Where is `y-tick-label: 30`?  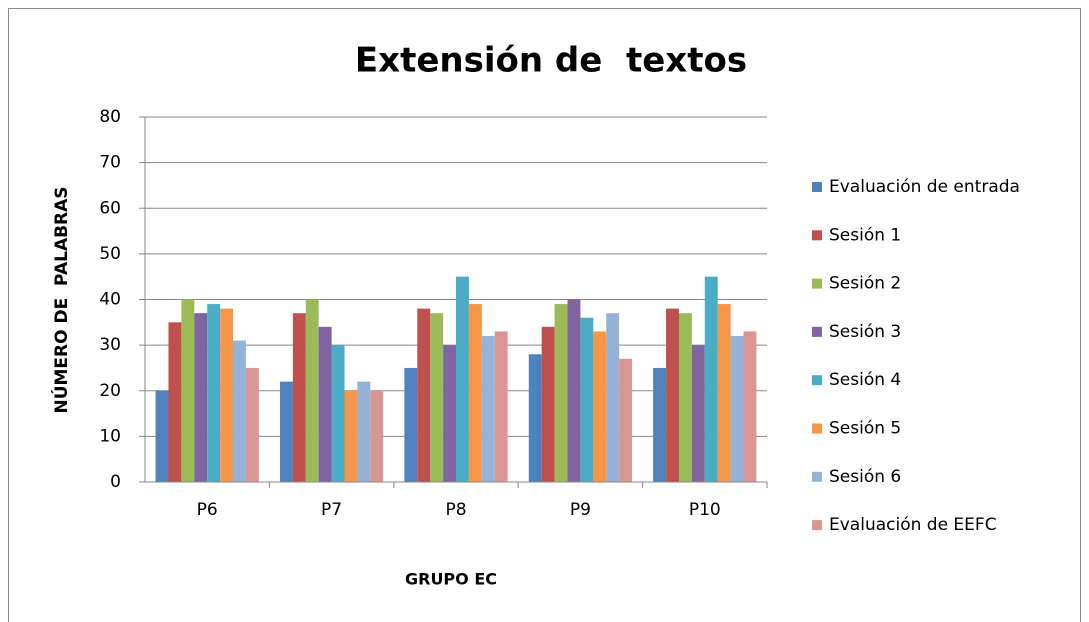 y-tick-label: 30 is located at coordinates (110, 345).